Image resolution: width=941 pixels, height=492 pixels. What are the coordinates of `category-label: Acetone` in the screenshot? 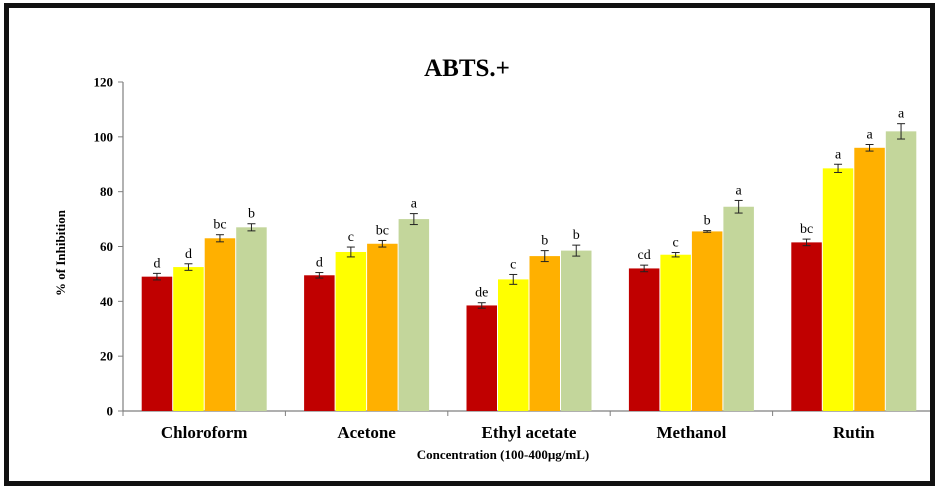 It's located at (366, 432).